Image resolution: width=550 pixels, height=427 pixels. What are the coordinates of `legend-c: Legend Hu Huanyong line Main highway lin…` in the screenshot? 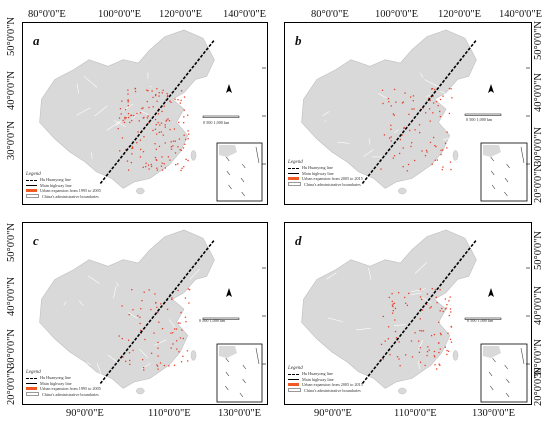 It's located at (63, 383).